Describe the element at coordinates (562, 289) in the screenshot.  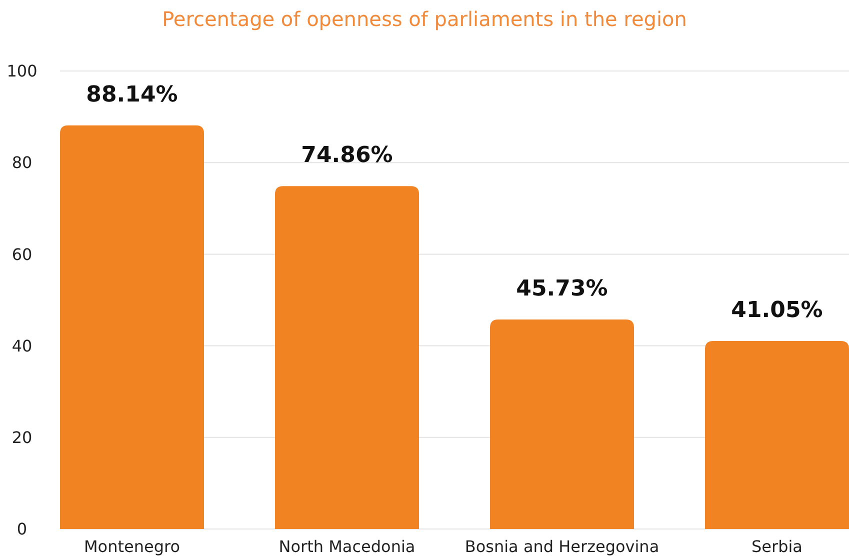
I see `data-label: 45.73%` at that location.